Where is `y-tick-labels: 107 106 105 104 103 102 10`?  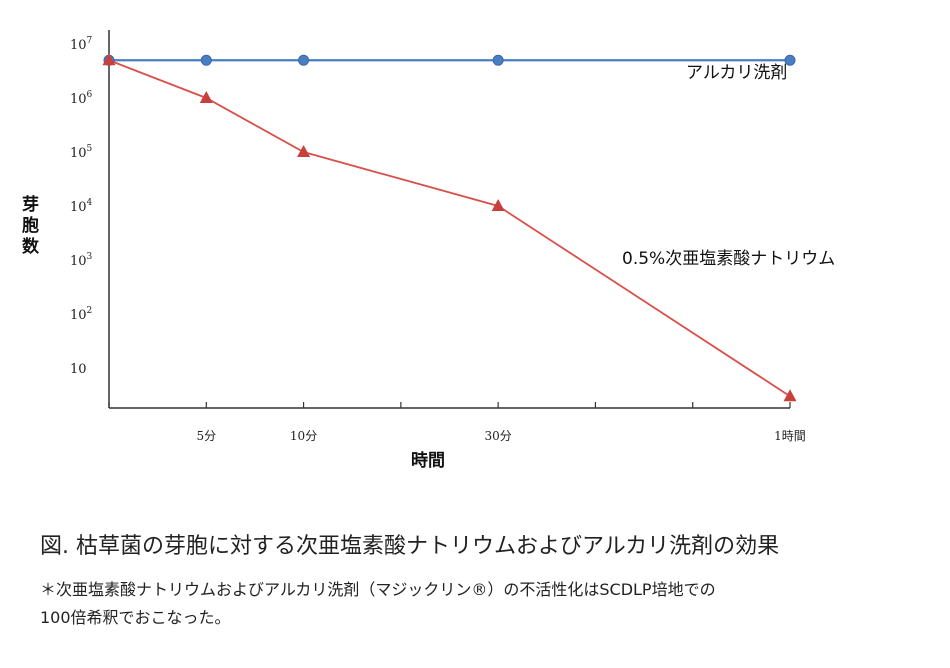
y-tick-labels: 107 106 105 104 103 102 10 is located at coordinates (81, 206).